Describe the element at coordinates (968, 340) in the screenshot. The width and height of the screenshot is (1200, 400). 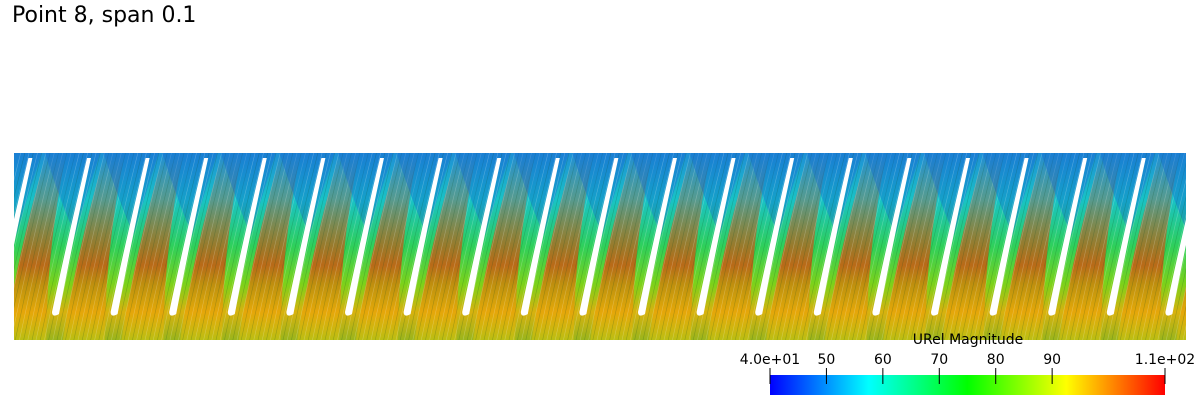
I see `colorbar-title: URel Magnitude` at that location.